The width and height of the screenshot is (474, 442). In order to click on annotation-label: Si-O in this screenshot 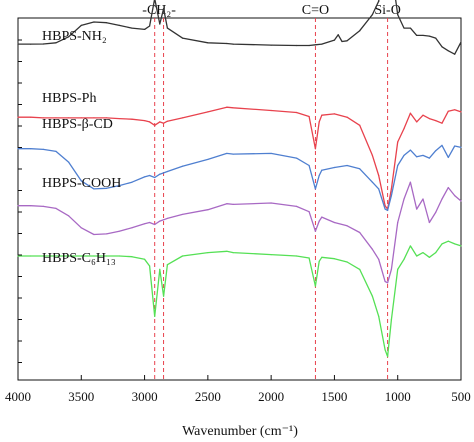, I will do `click(387, 10)`.